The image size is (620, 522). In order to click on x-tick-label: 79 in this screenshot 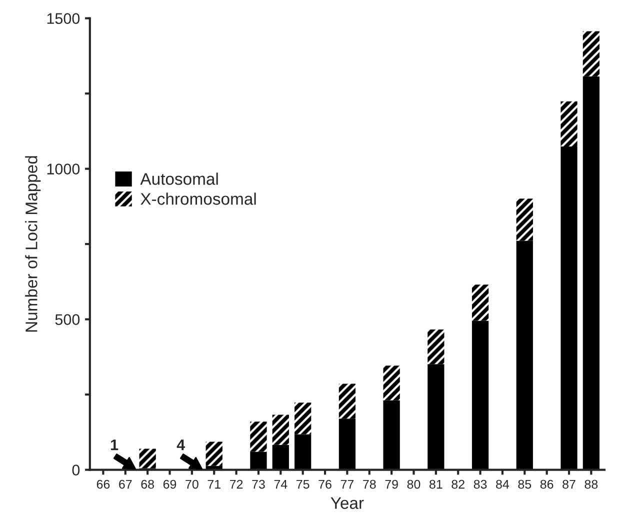, I will do `click(391, 484)`.